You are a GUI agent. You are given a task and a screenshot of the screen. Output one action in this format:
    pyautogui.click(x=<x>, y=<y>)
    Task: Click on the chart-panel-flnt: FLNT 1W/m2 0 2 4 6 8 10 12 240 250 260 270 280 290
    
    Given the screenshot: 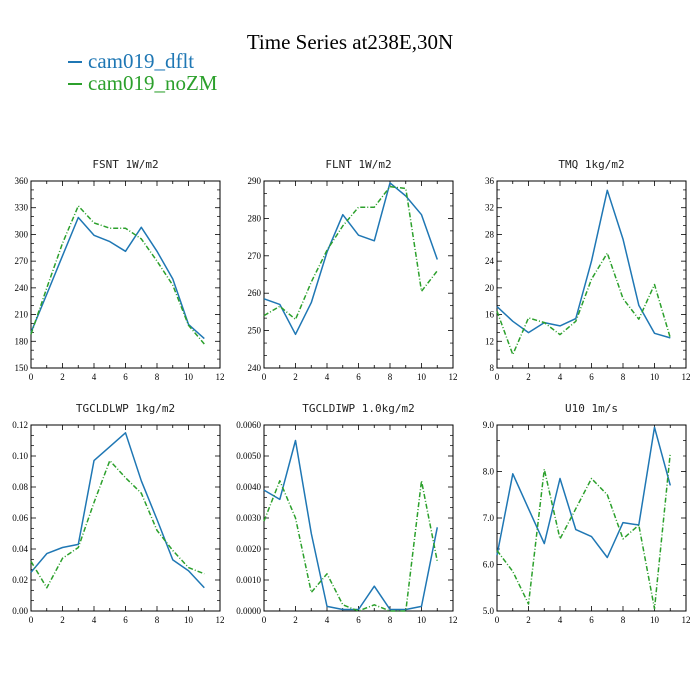 What is the action you would take?
    pyautogui.click(x=353, y=270)
    